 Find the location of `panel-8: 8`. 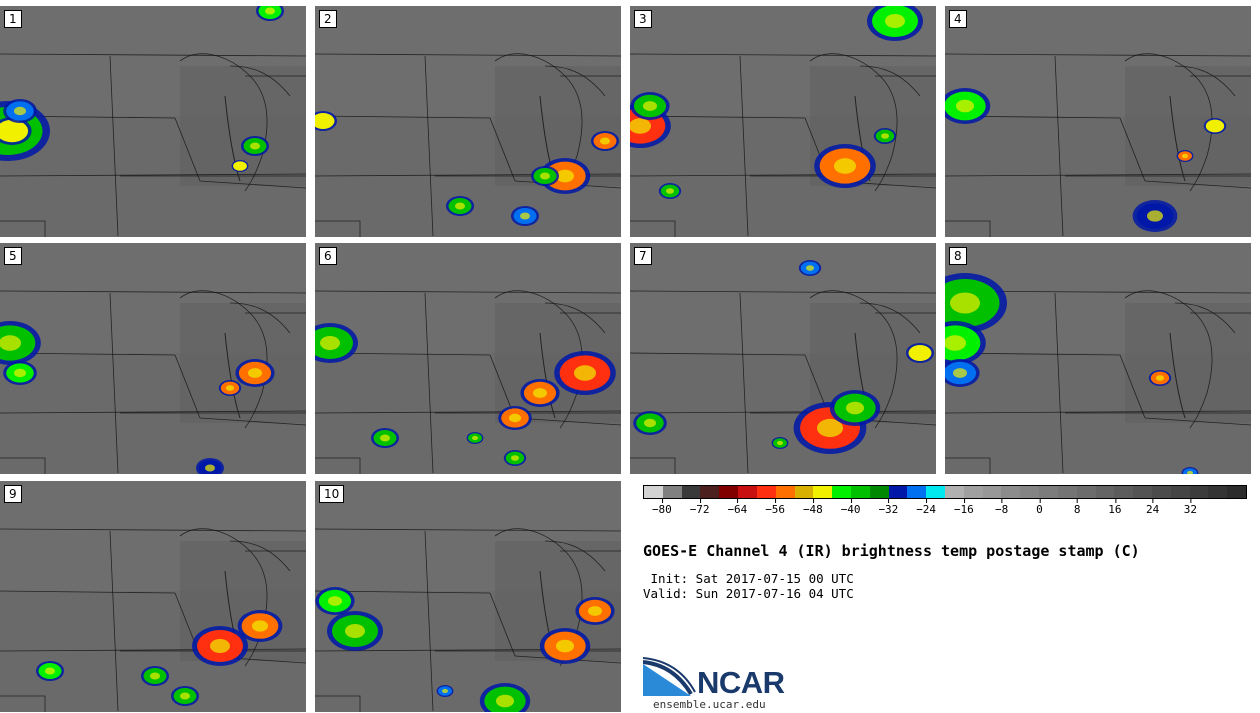

panel-8: 8 is located at coordinates (1098, 358).